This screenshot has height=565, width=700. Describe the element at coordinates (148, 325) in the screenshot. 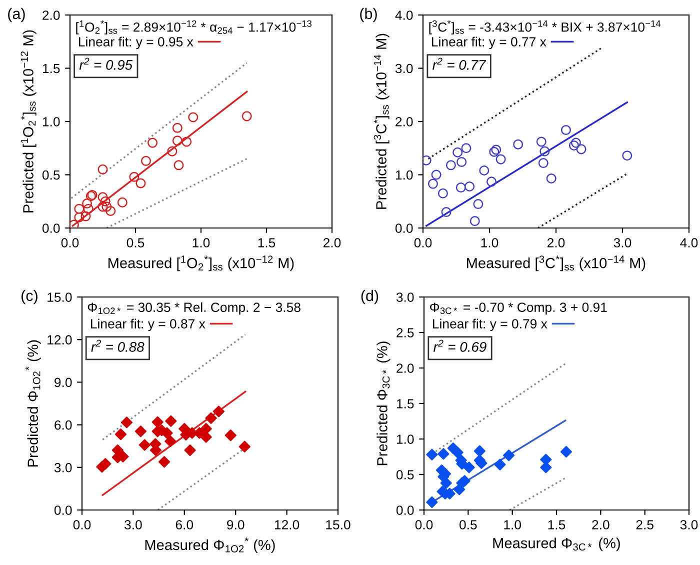

I see `legend-label: Linear fit: y = 0.87 x` at that location.